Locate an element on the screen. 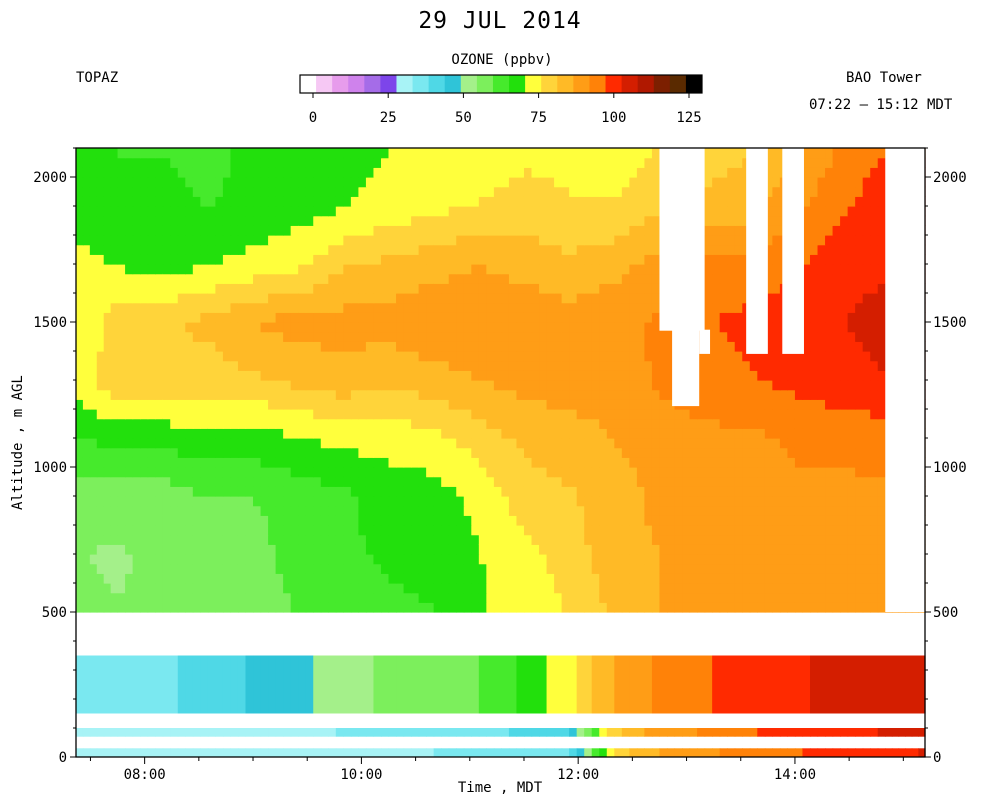 The image size is (1000, 800). colorbar-tick-label: 125 is located at coordinates (688, 118).